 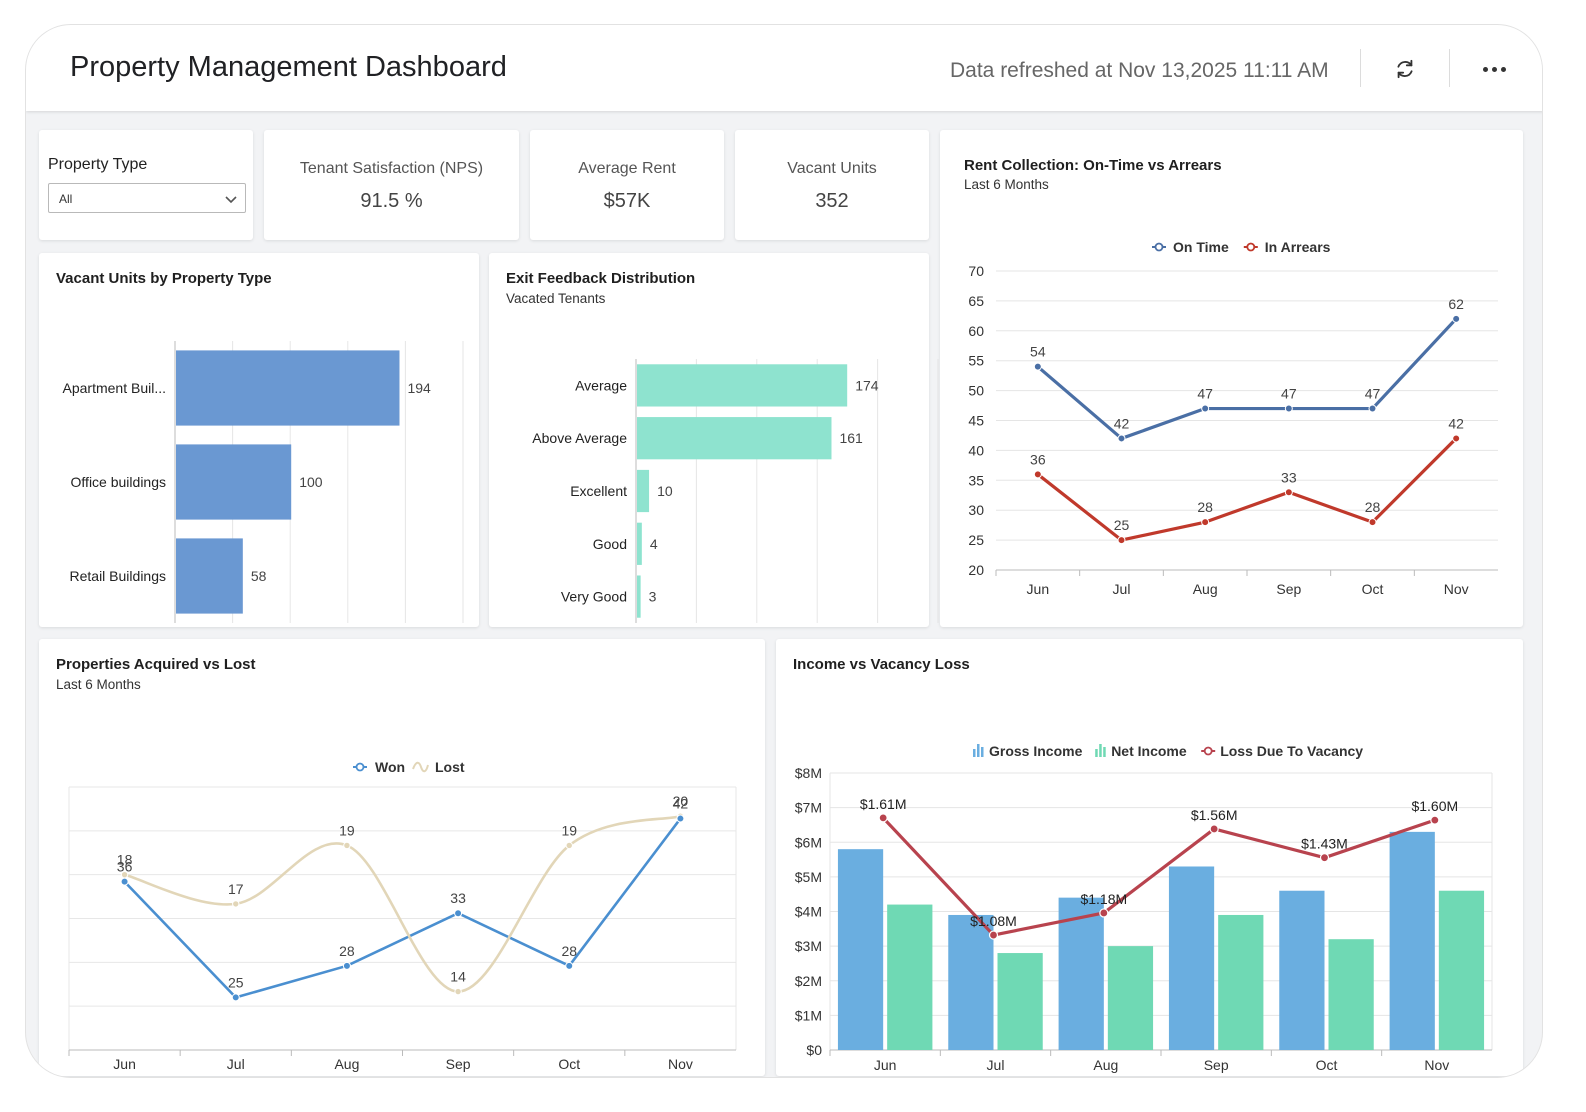 I want to click on kpi-label: Vacant Units, so click(x=832, y=168).